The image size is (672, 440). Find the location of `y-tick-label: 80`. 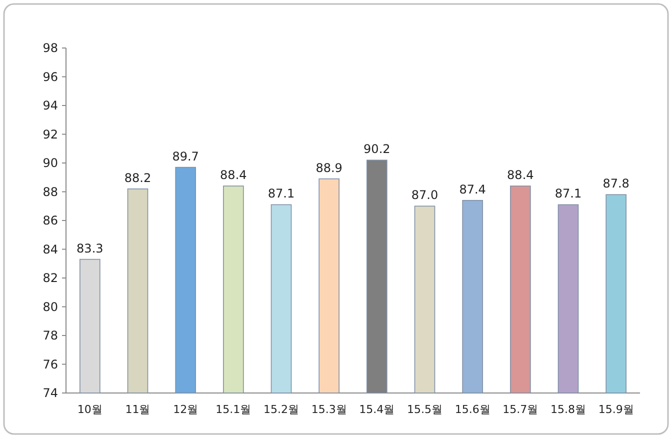

y-tick-label: 80 is located at coordinates (50, 307).